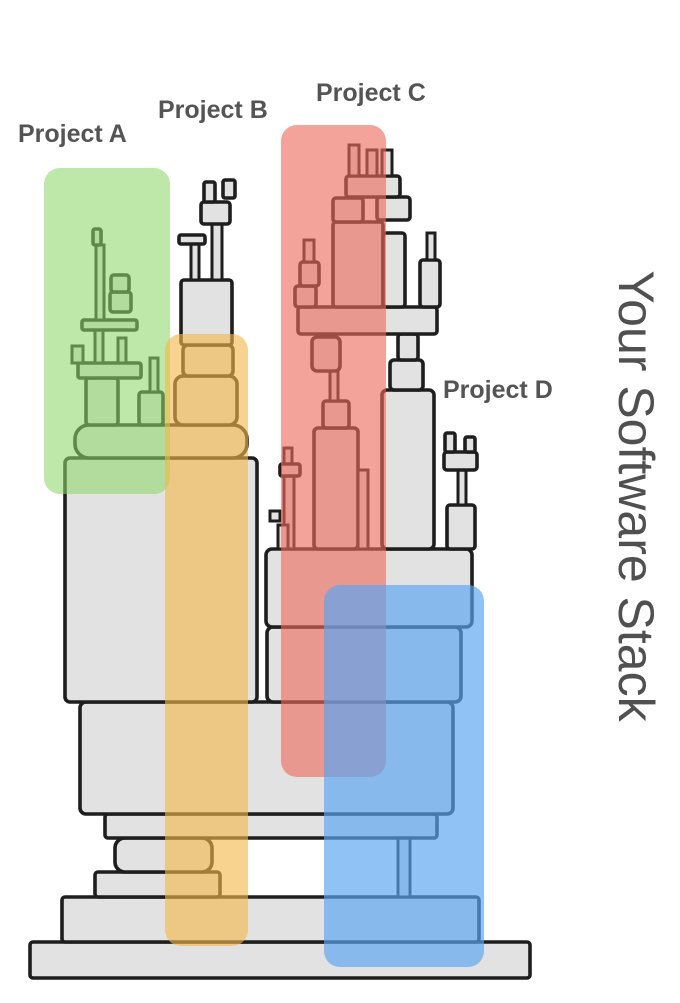 This screenshot has height=1003, width=680. What do you see at coordinates (498, 390) in the screenshot?
I see `project-d-label: Project D` at bounding box center [498, 390].